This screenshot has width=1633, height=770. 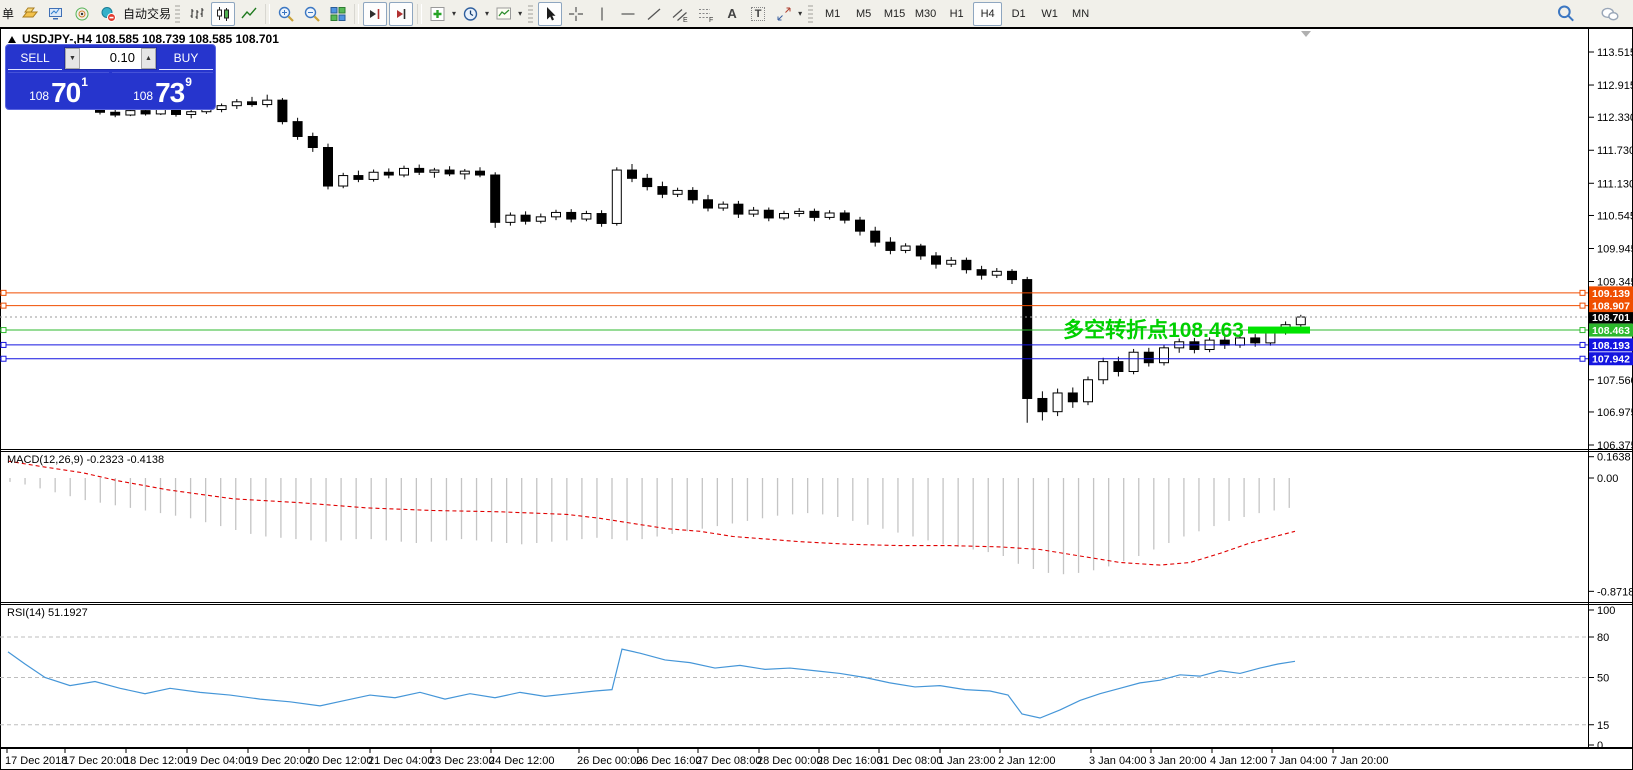 I want to click on indicators-dropdown-icon: ▾, so click(x=454, y=13).